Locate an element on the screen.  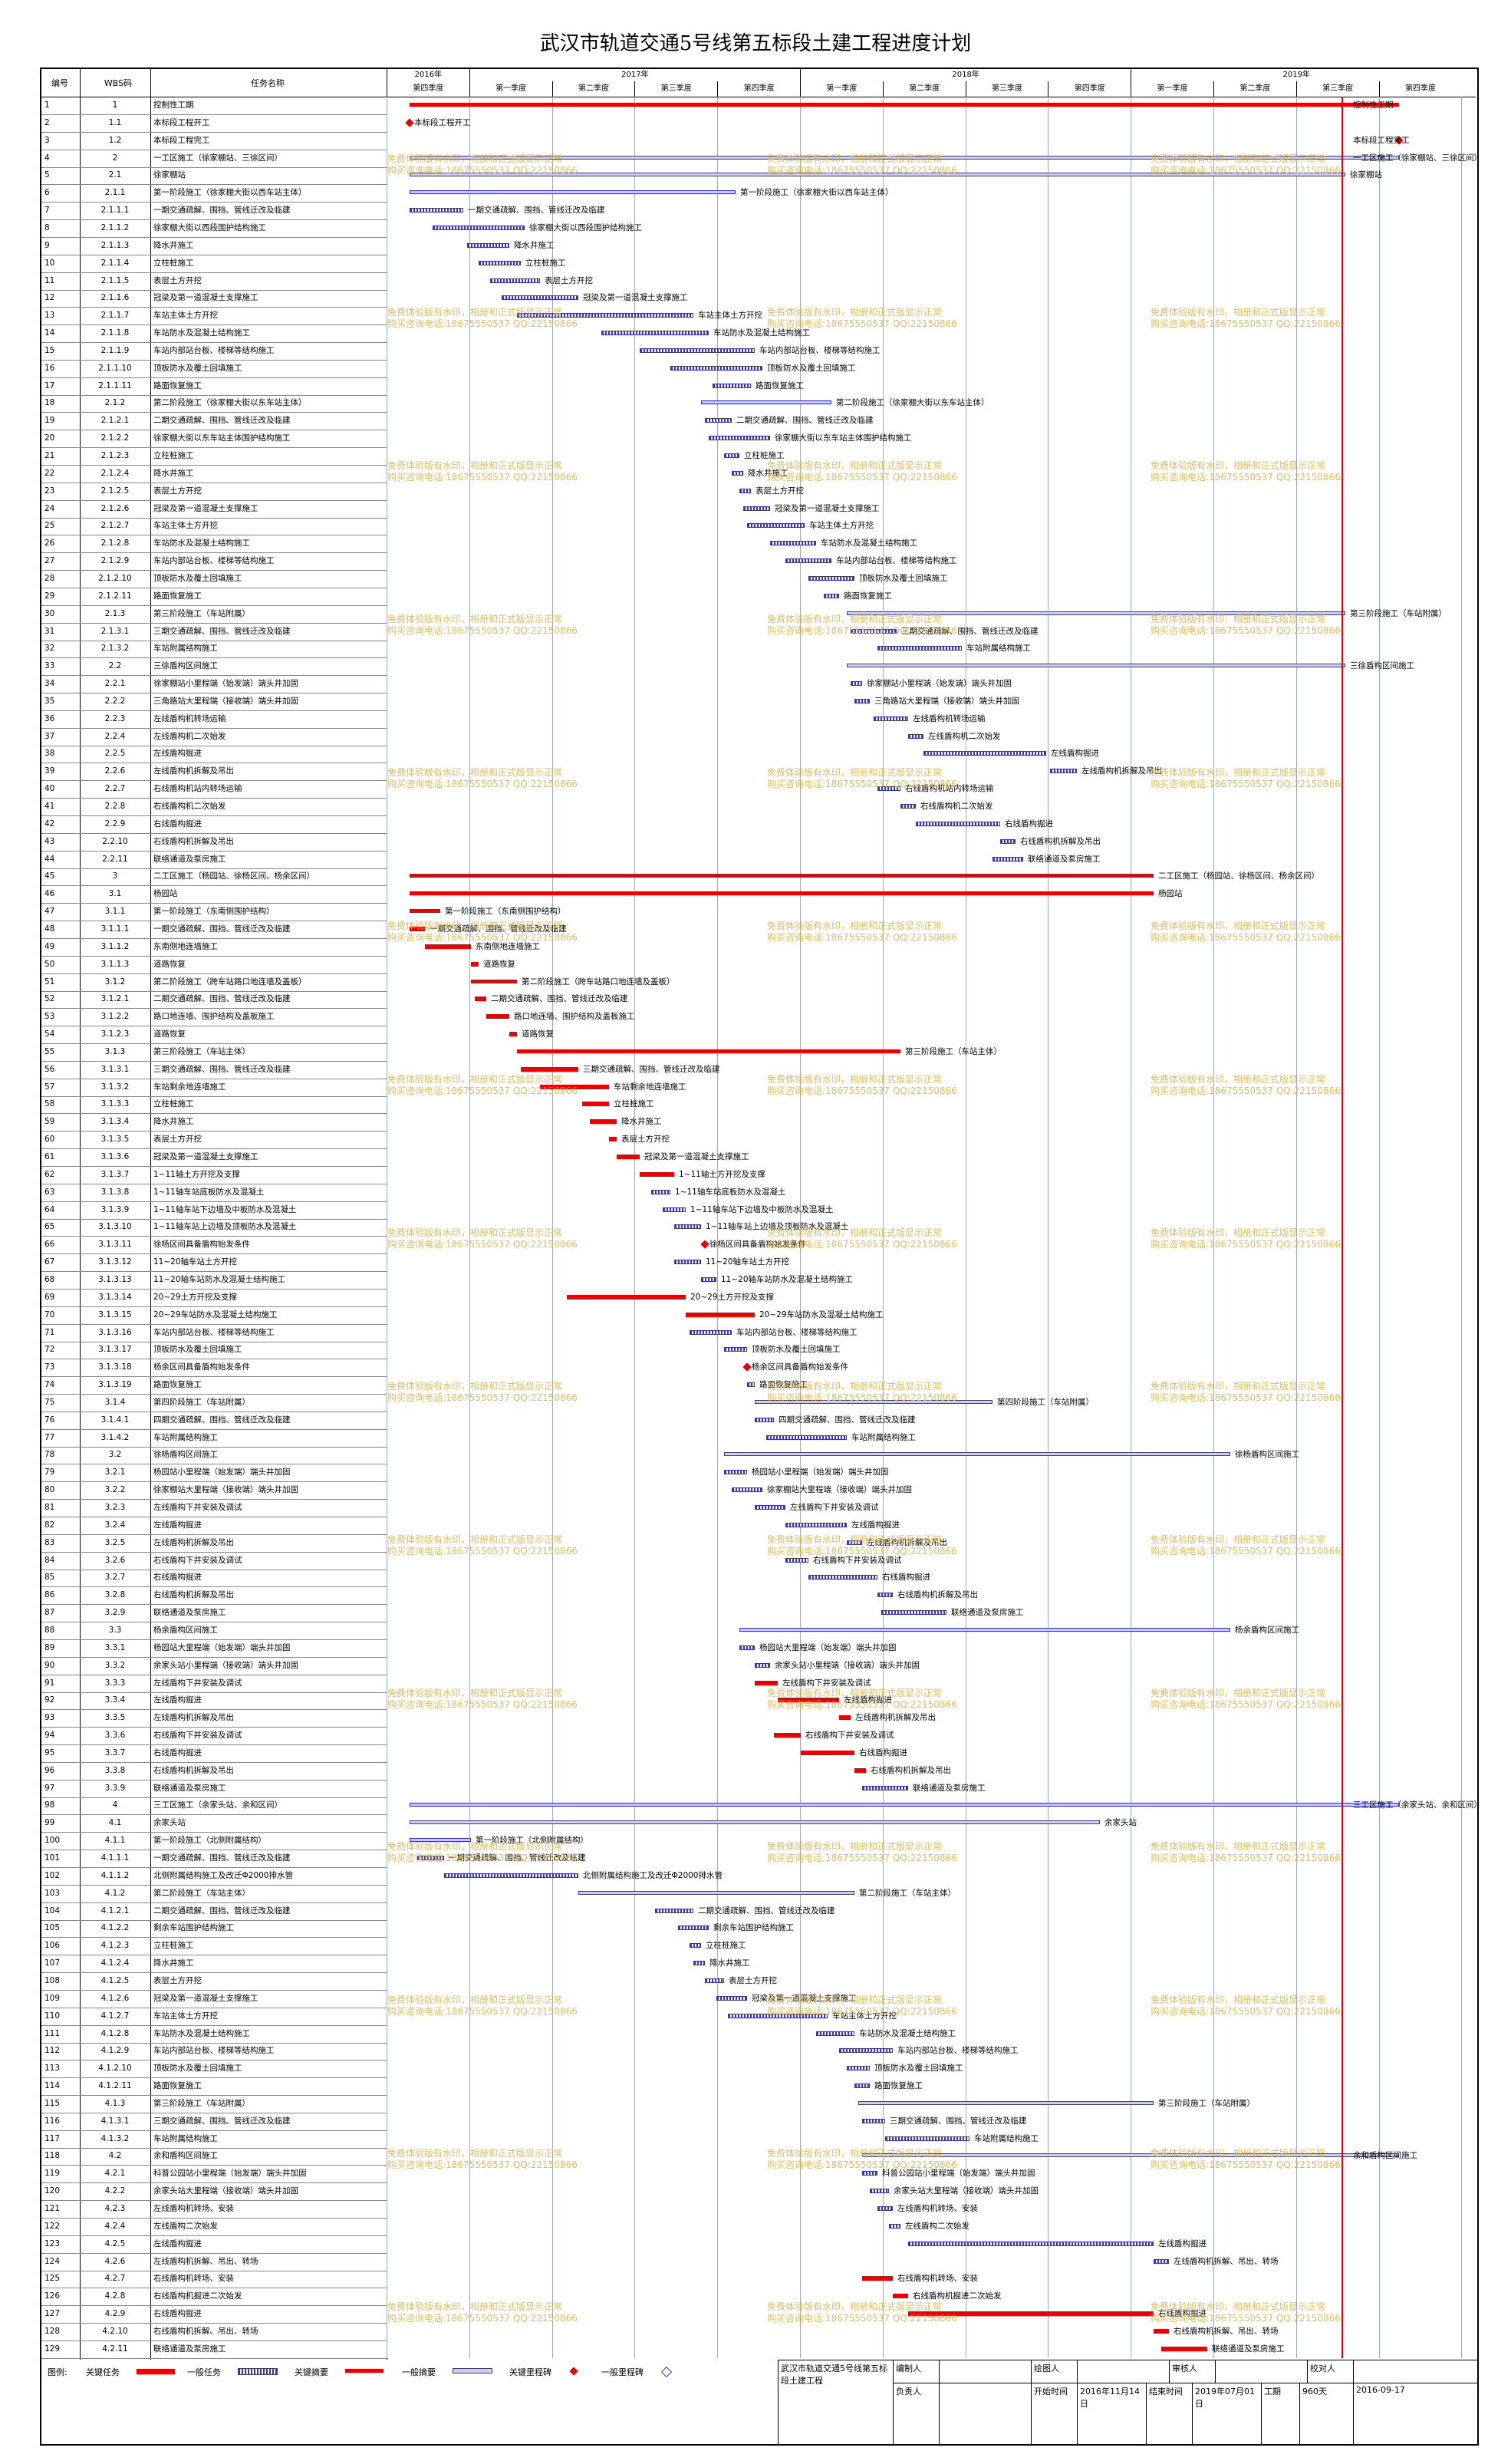
task-name: 联络通道及泵房施工 is located at coordinates (189, 859).